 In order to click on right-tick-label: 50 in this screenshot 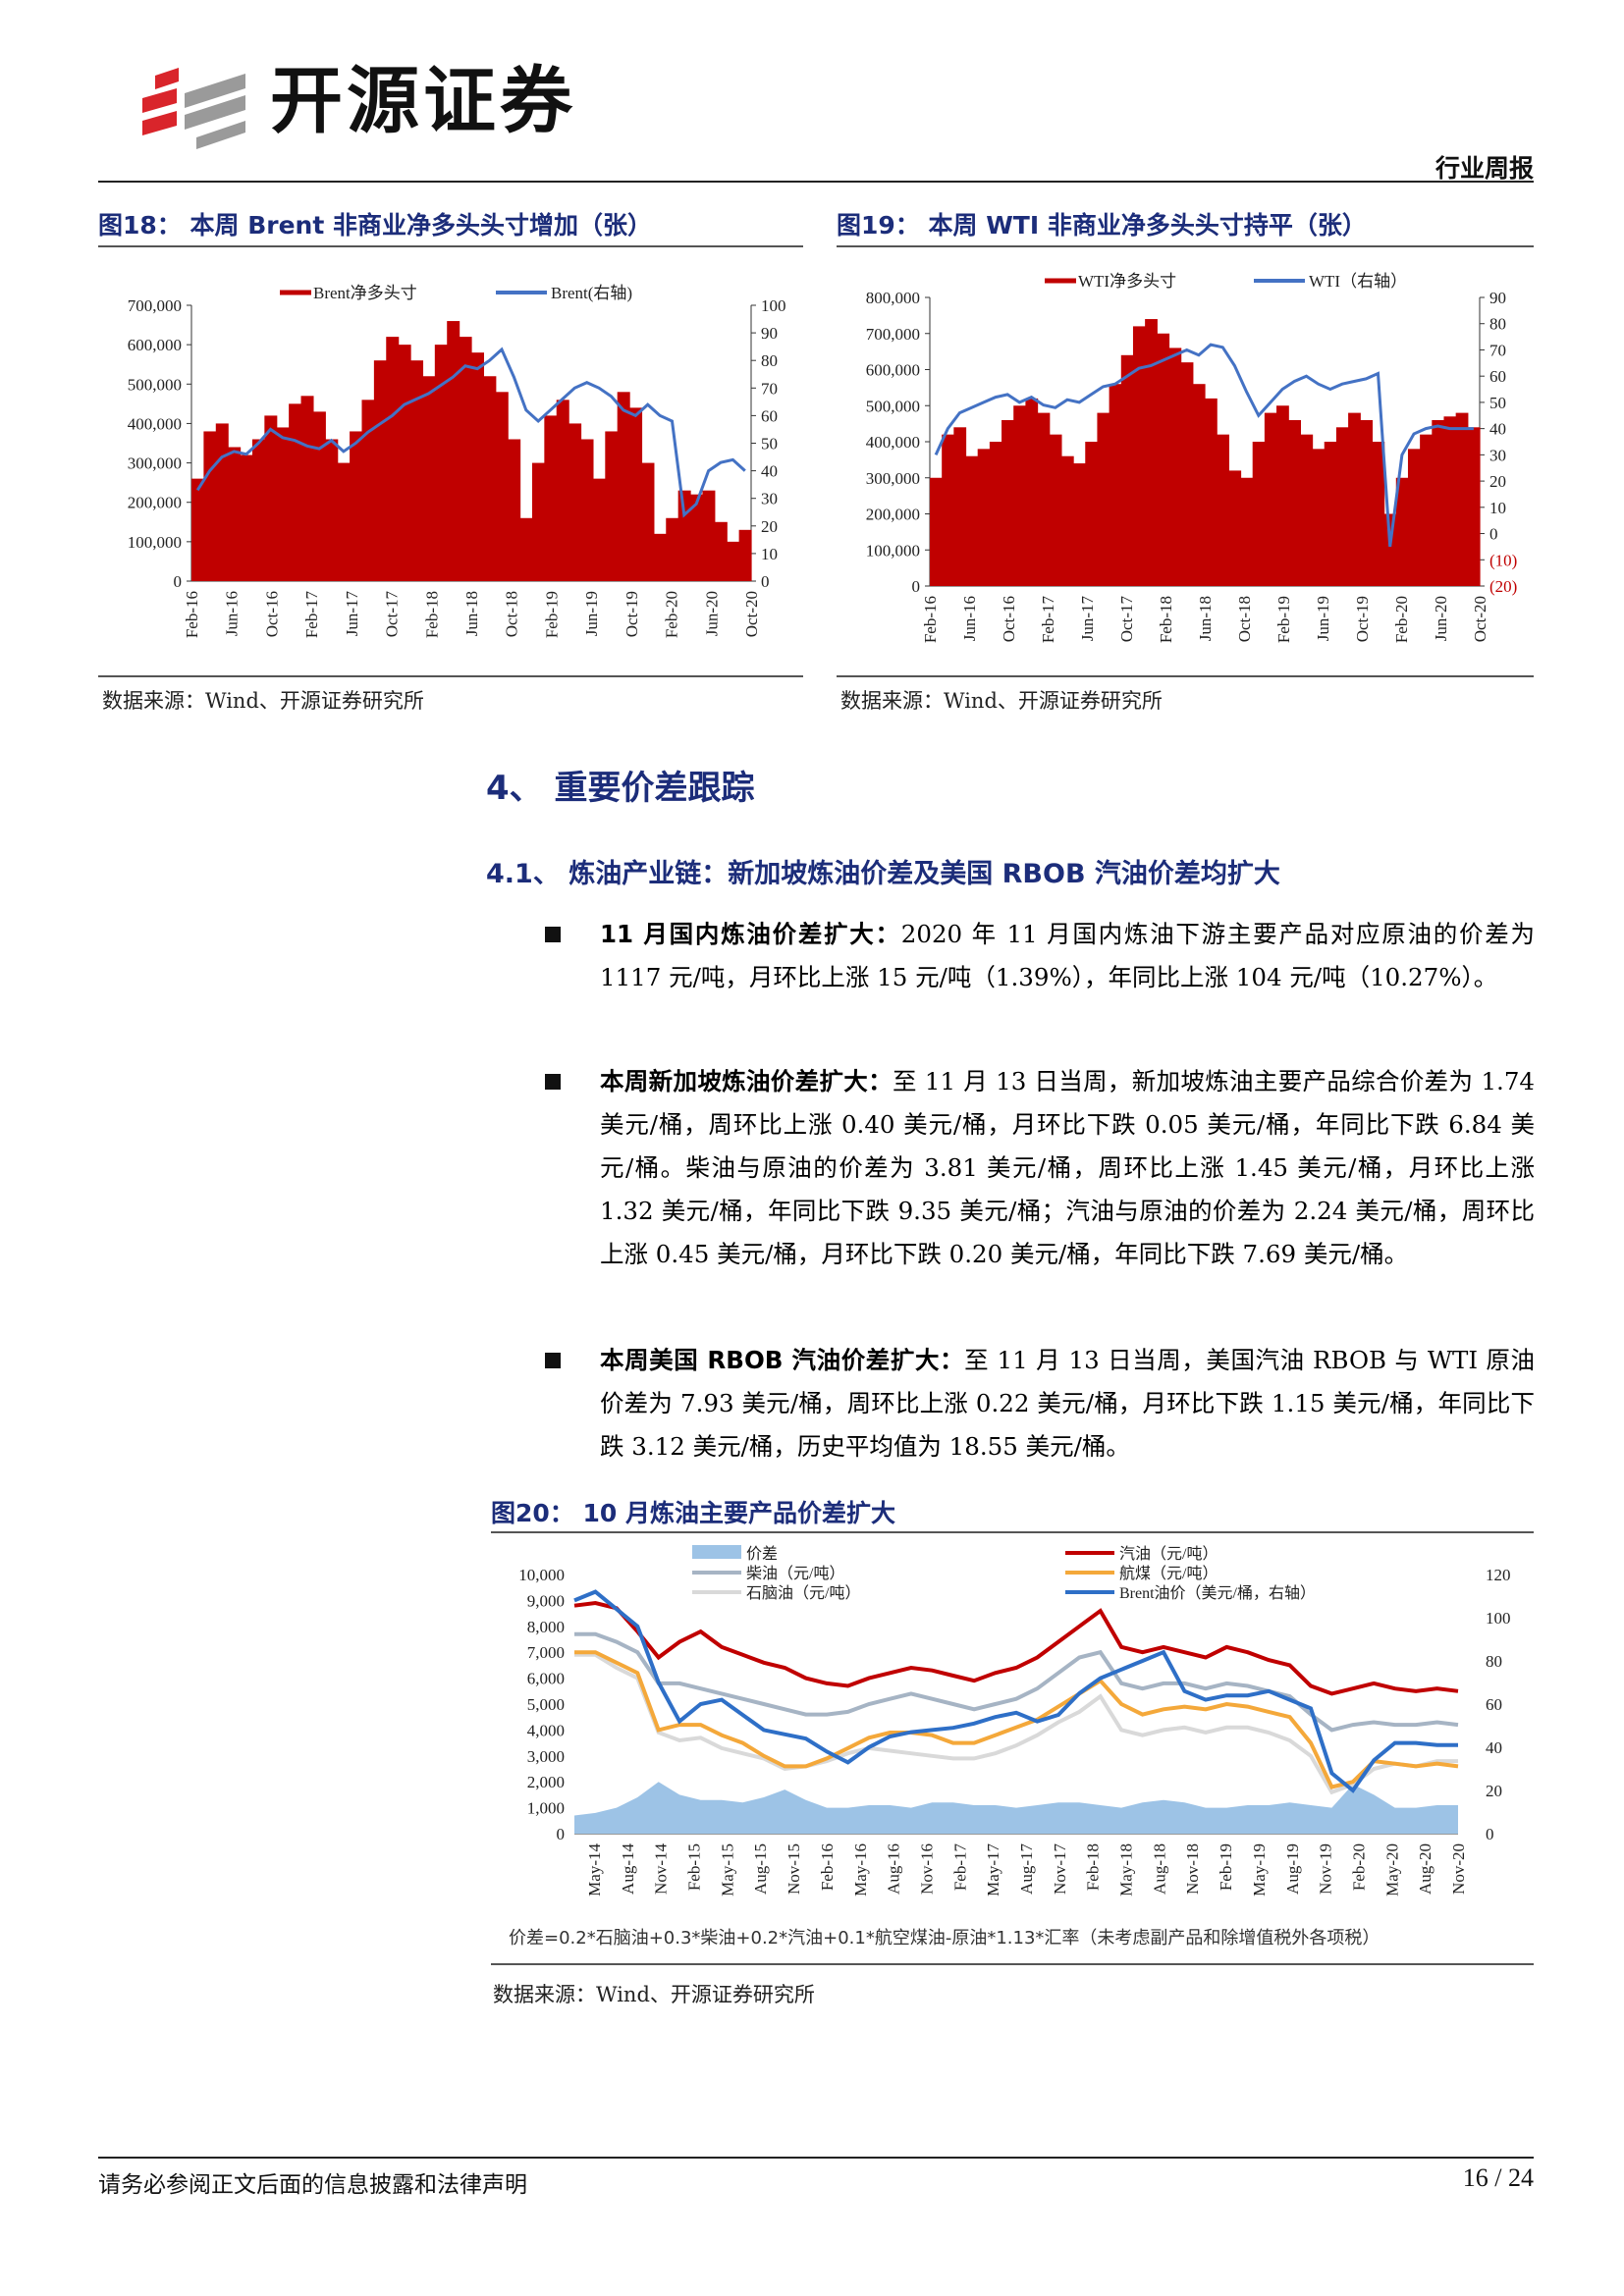, I will do `click(1497, 403)`.